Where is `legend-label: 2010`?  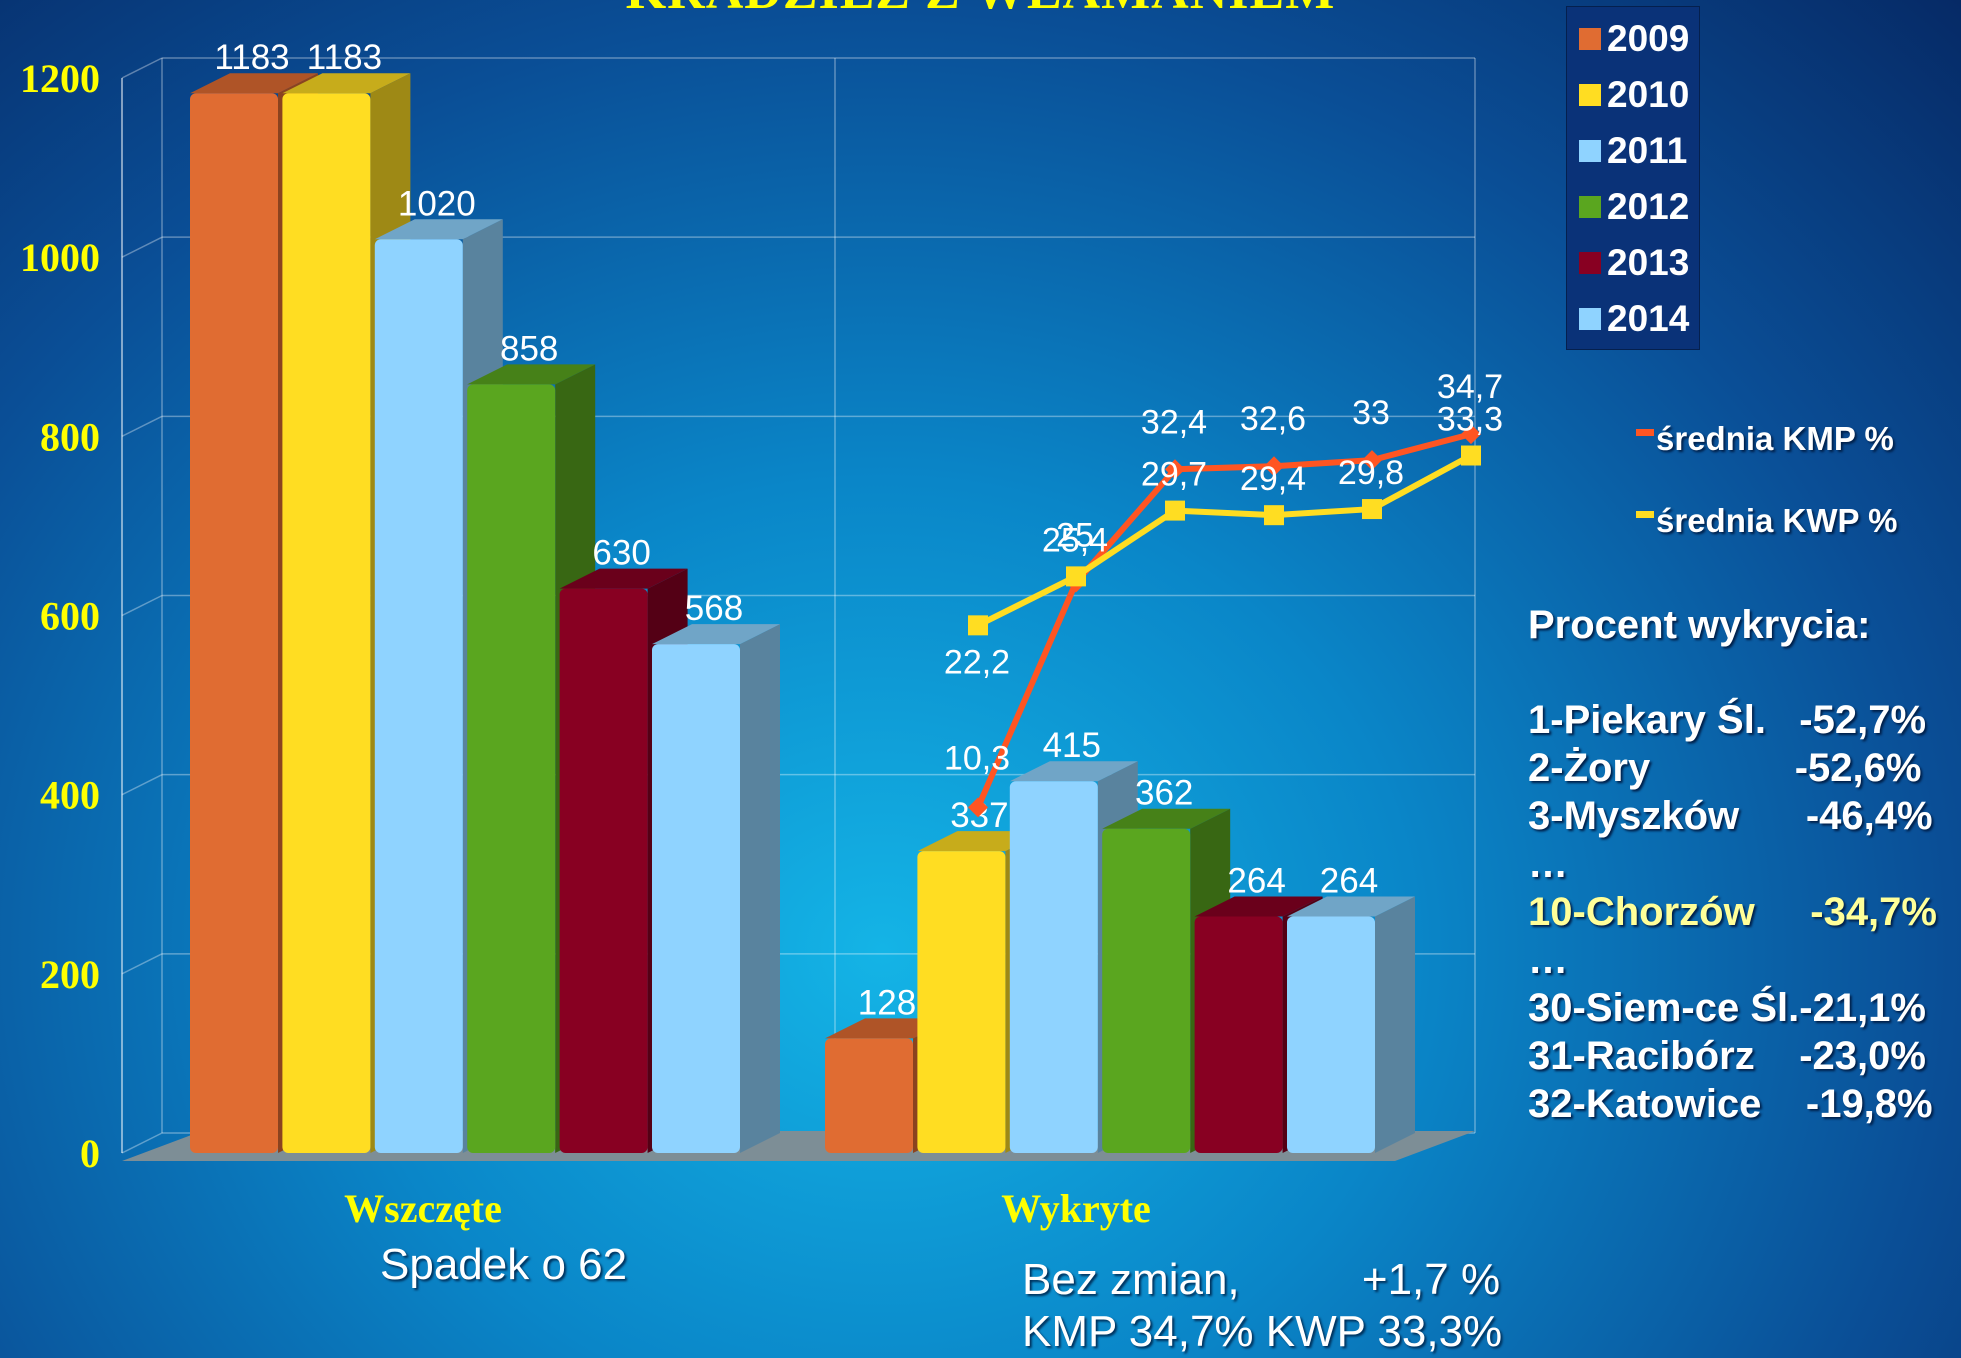
legend-label: 2010 is located at coordinates (1648, 94).